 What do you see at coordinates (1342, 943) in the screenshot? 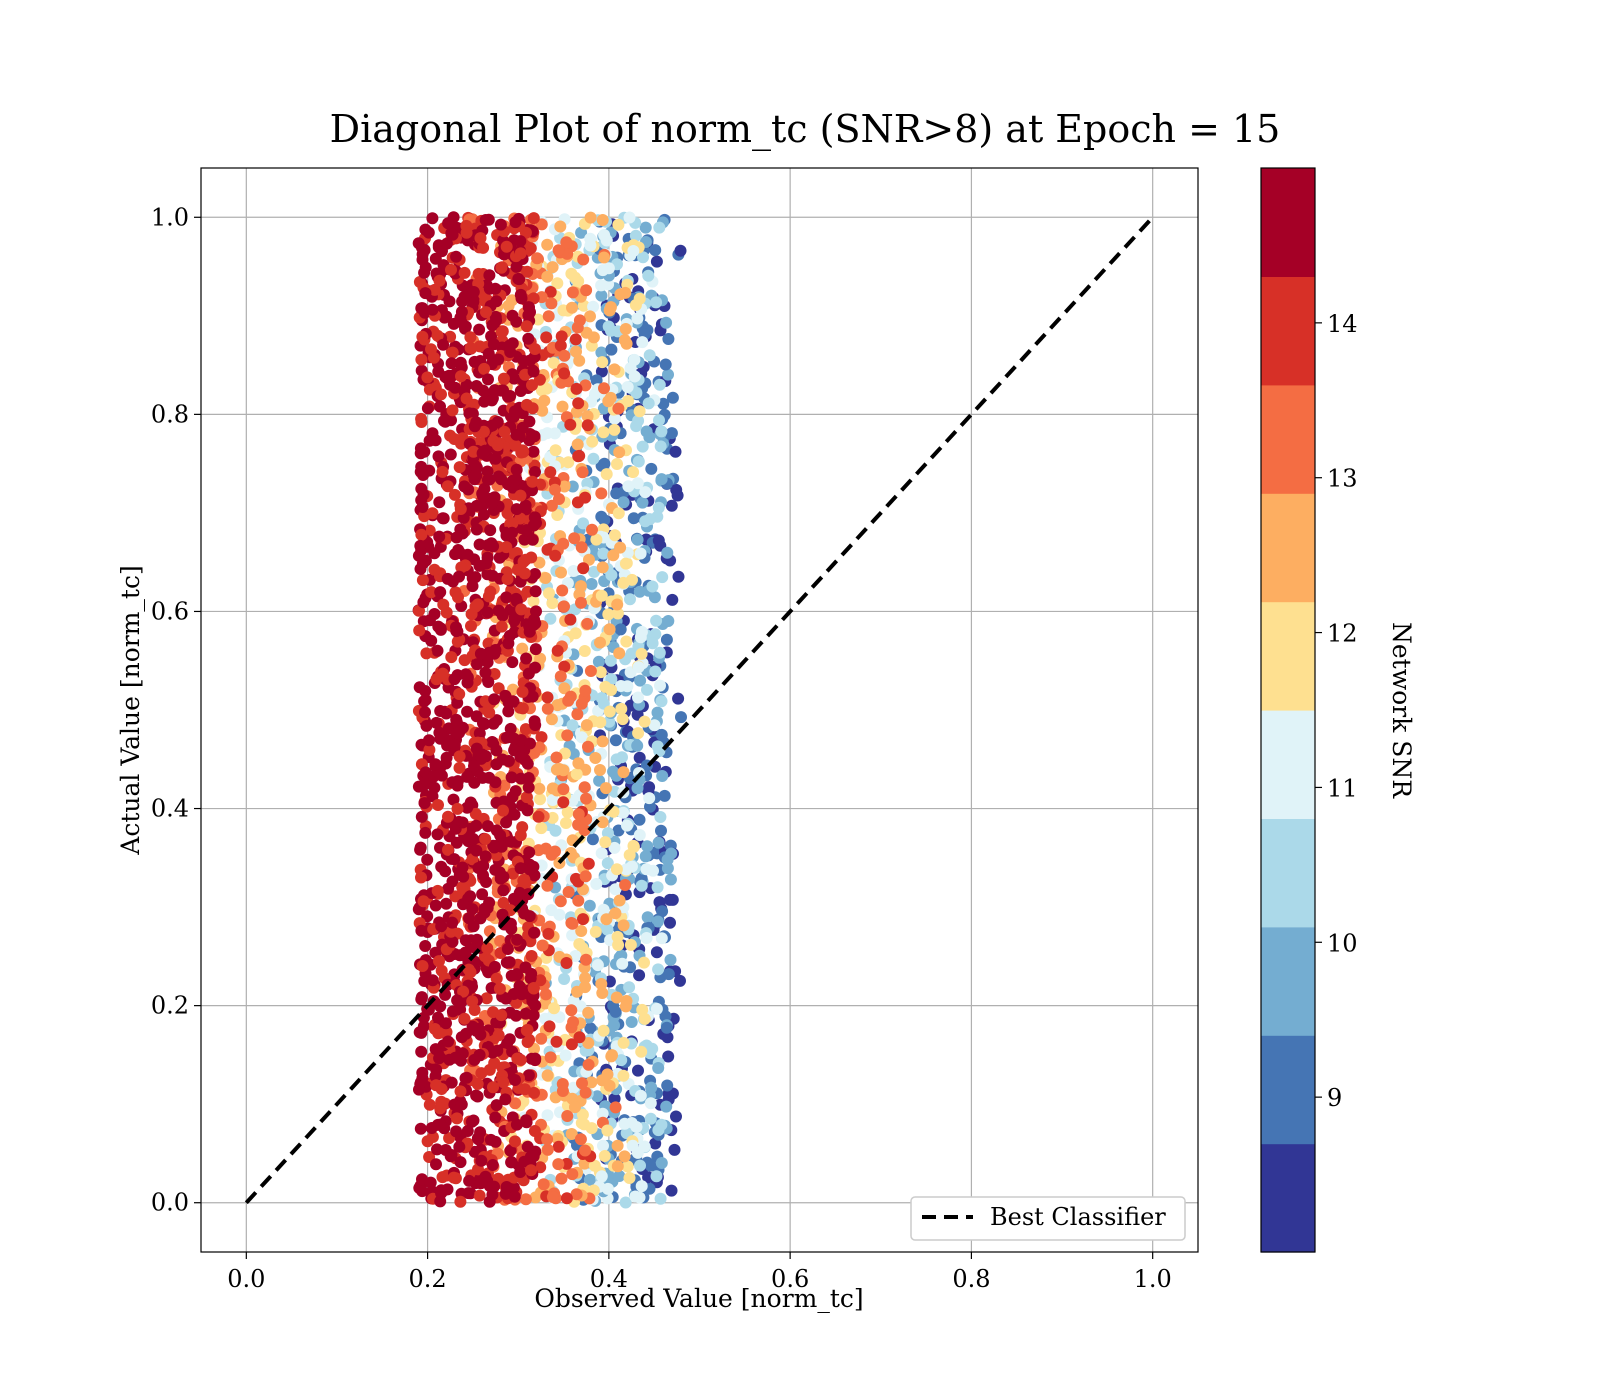
I see `colorbar-tick-label: 10` at bounding box center [1342, 943].